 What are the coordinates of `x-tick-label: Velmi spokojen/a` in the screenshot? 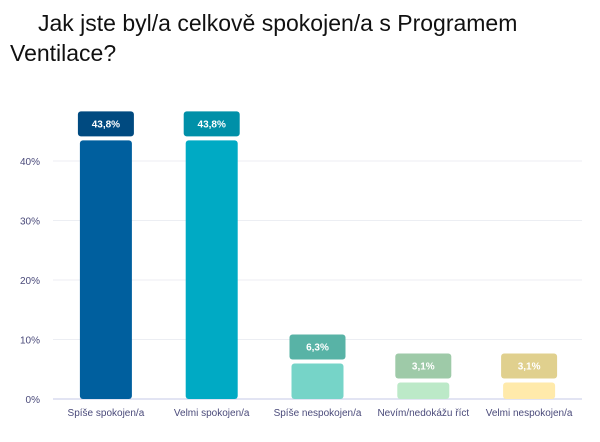 It's located at (212, 413).